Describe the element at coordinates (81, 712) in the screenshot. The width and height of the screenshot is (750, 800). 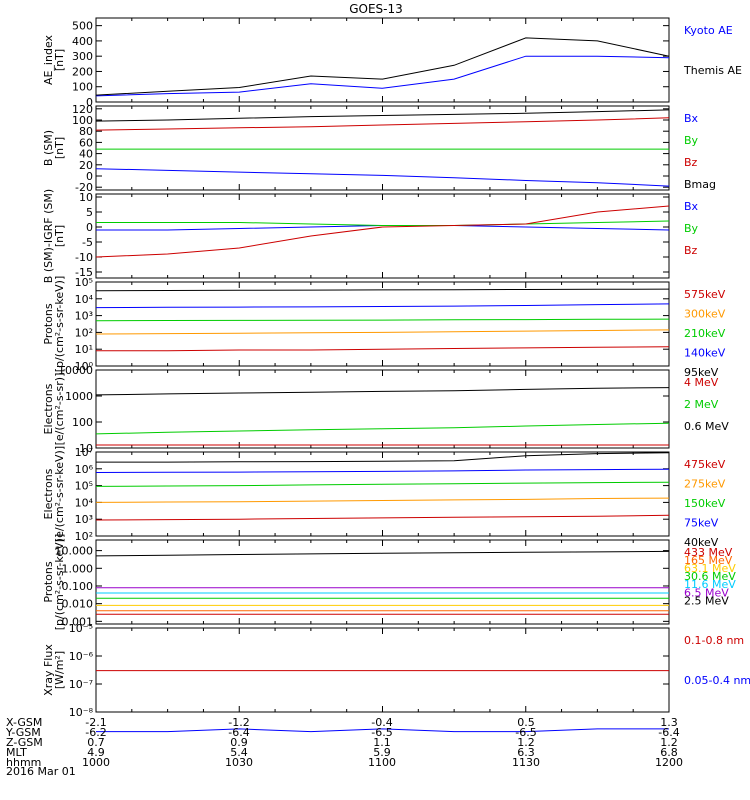
I see `y-tick-label: 10⁻⁸` at that location.